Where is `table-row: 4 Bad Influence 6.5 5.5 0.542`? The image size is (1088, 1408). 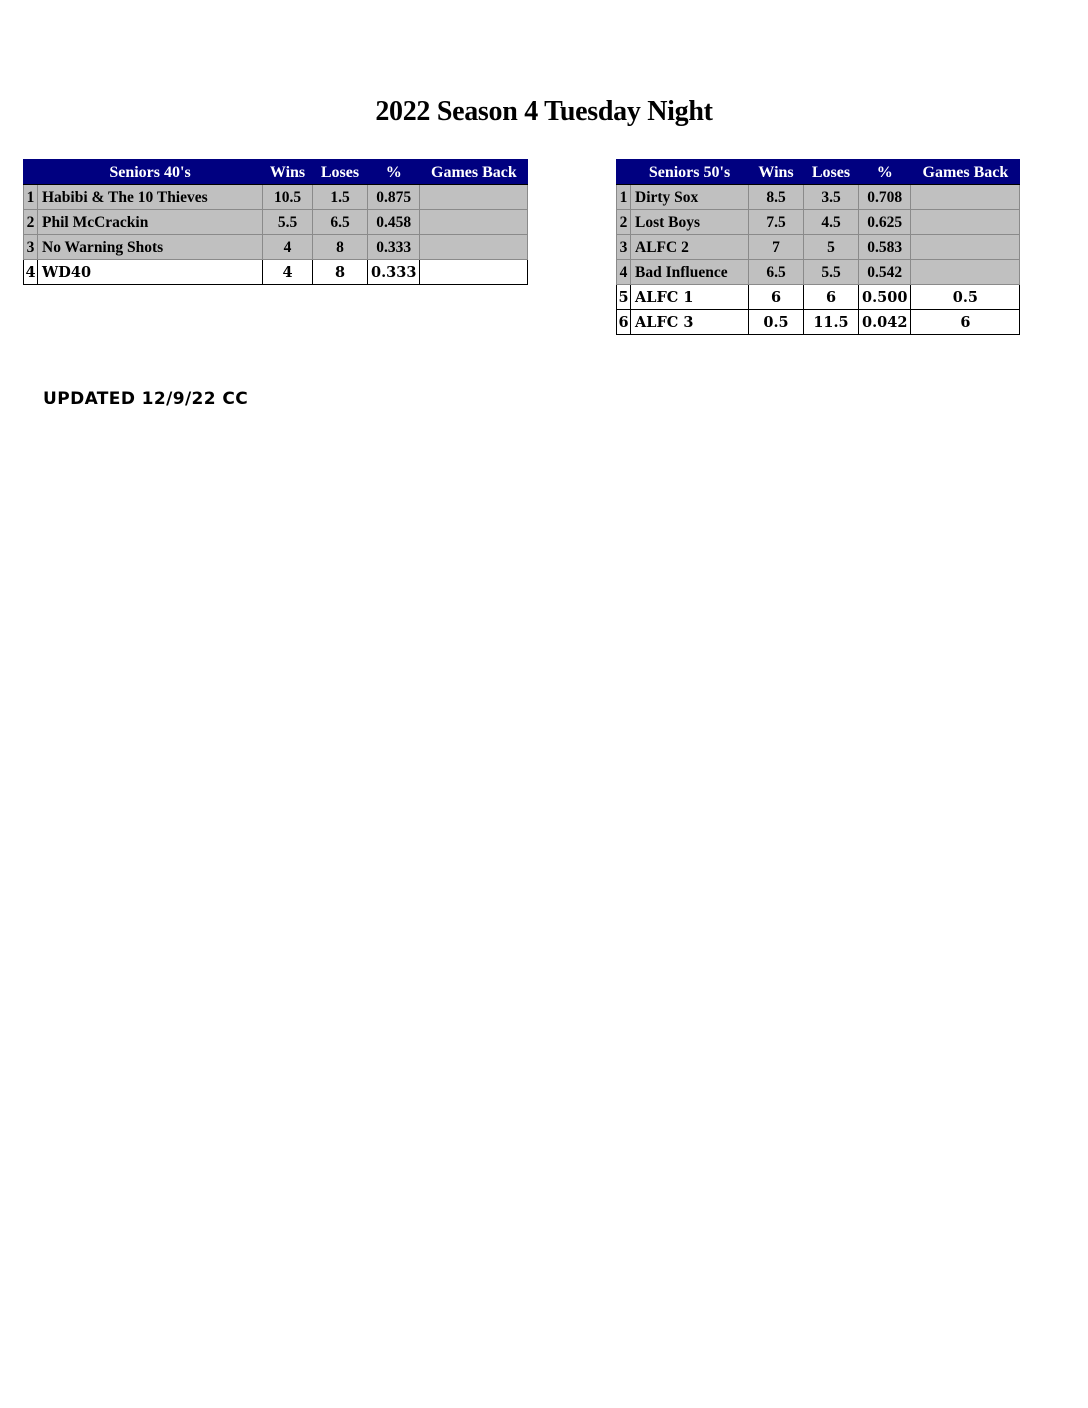
table-row: 4 Bad Influence 6.5 5.5 0.542 is located at coordinates (818, 272).